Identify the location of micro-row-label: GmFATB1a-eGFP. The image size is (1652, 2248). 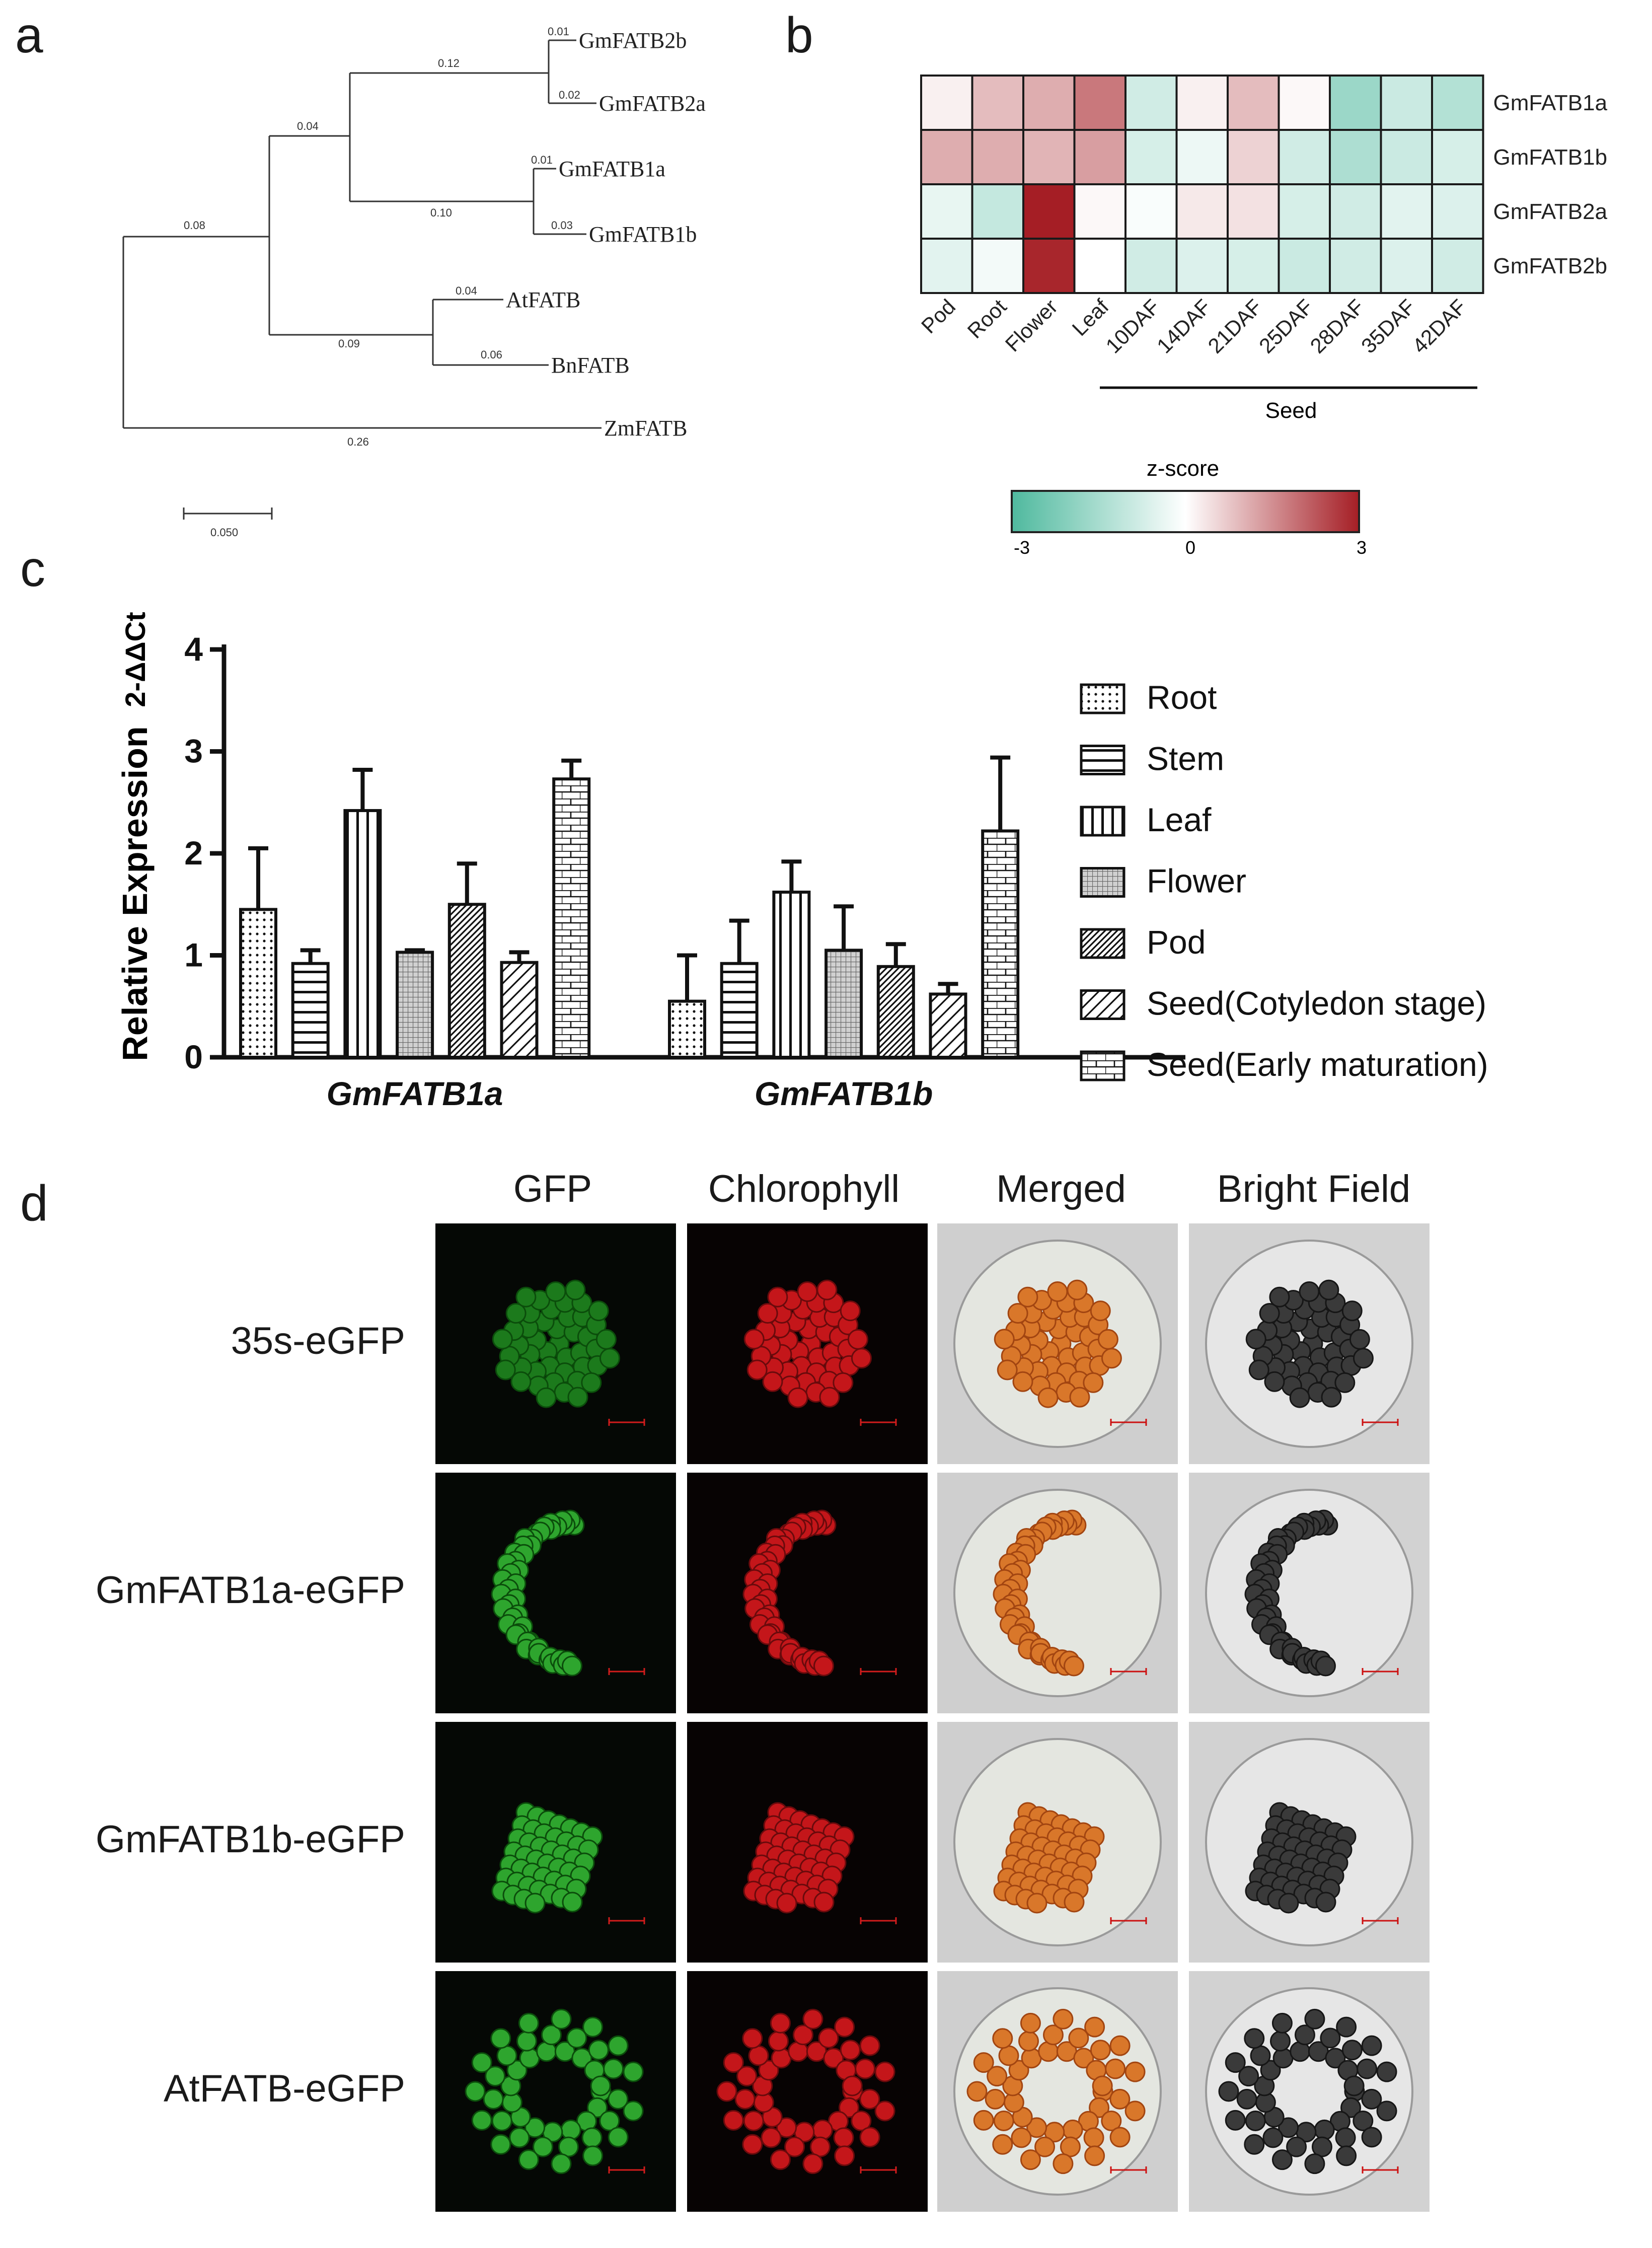
(250, 1590).